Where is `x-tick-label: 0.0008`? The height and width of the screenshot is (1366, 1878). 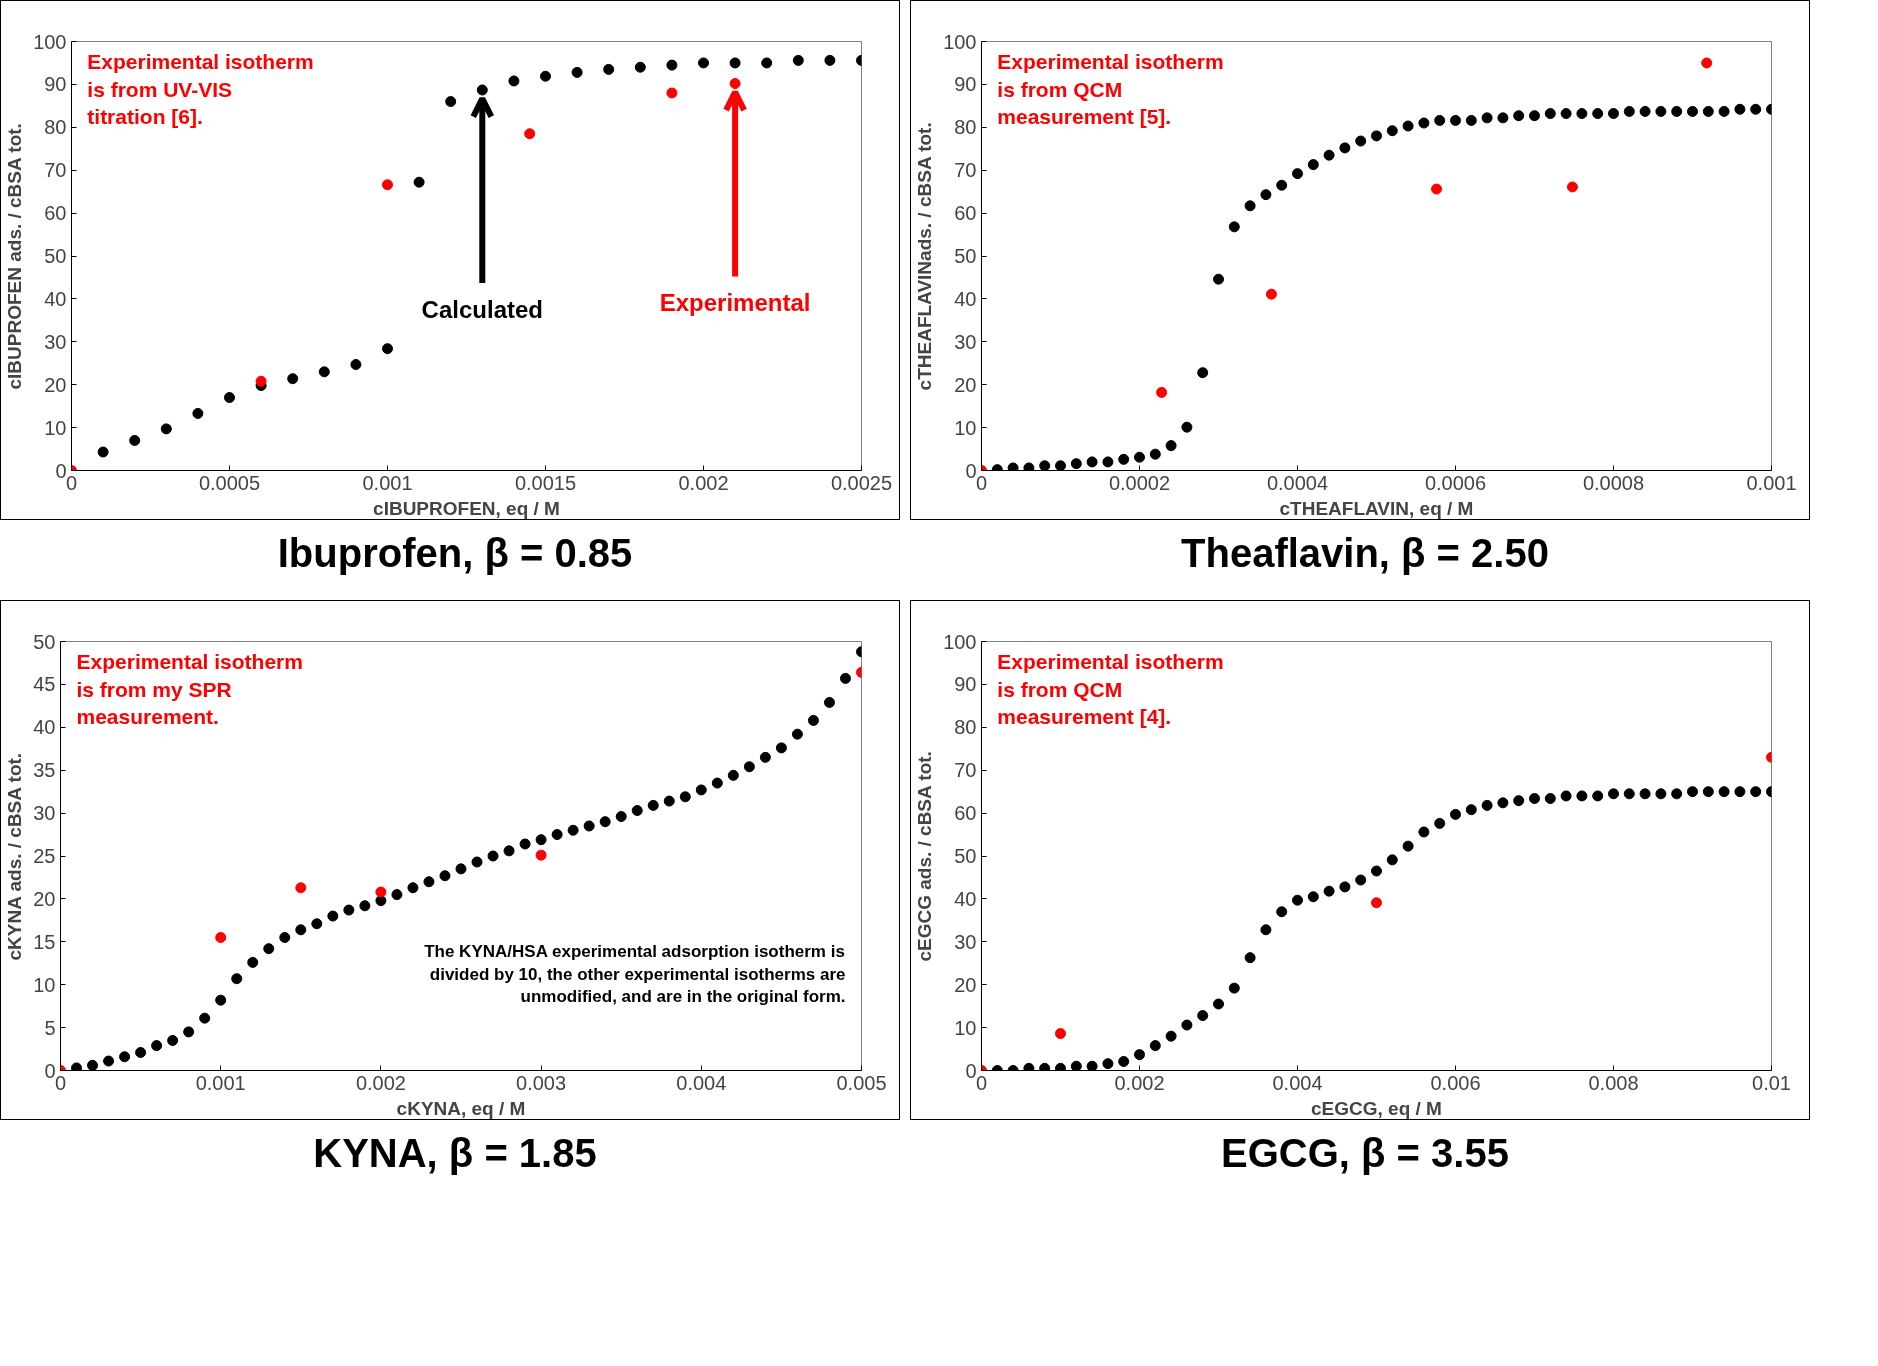 x-tick-label: 0.0008 is located at coordinates (1613, 482).